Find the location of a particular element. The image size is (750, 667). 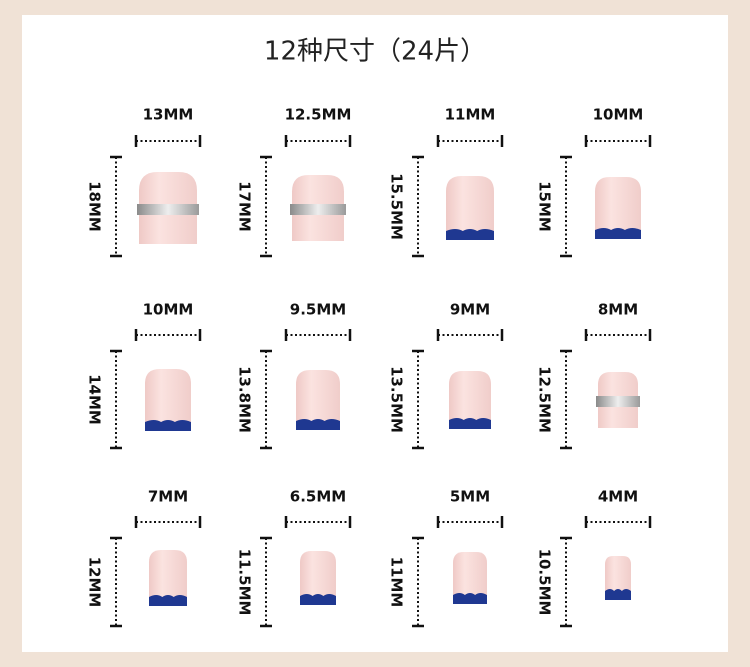

height-label: 13.5MM is located at coordinates (397, 399).